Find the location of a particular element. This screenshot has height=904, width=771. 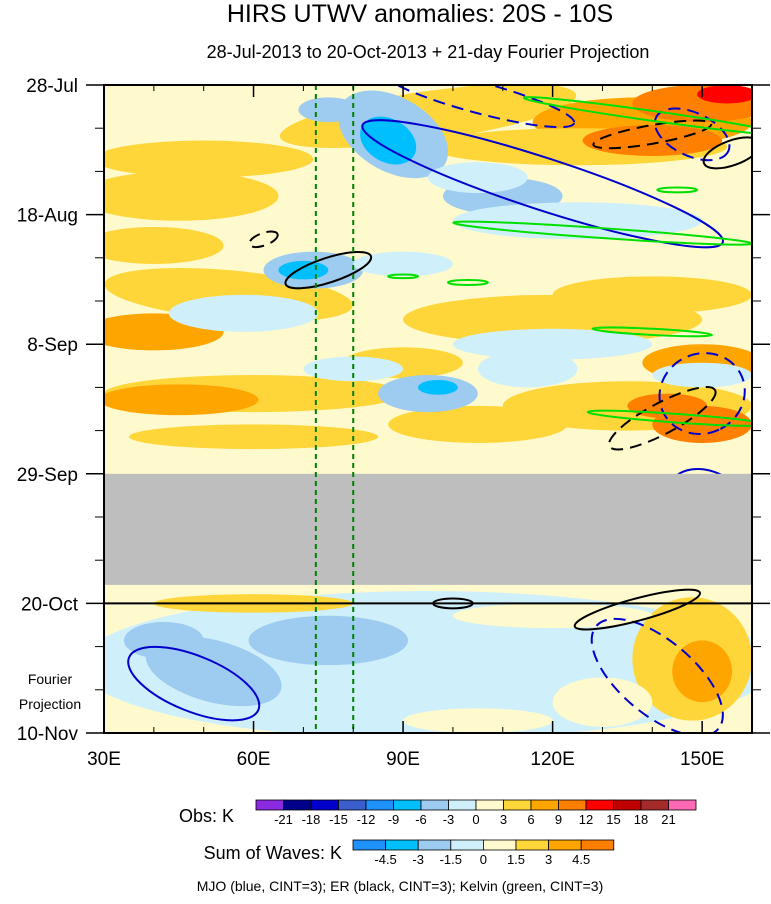

colorbar-level-label: 3 is located at coordinates (503, 819).